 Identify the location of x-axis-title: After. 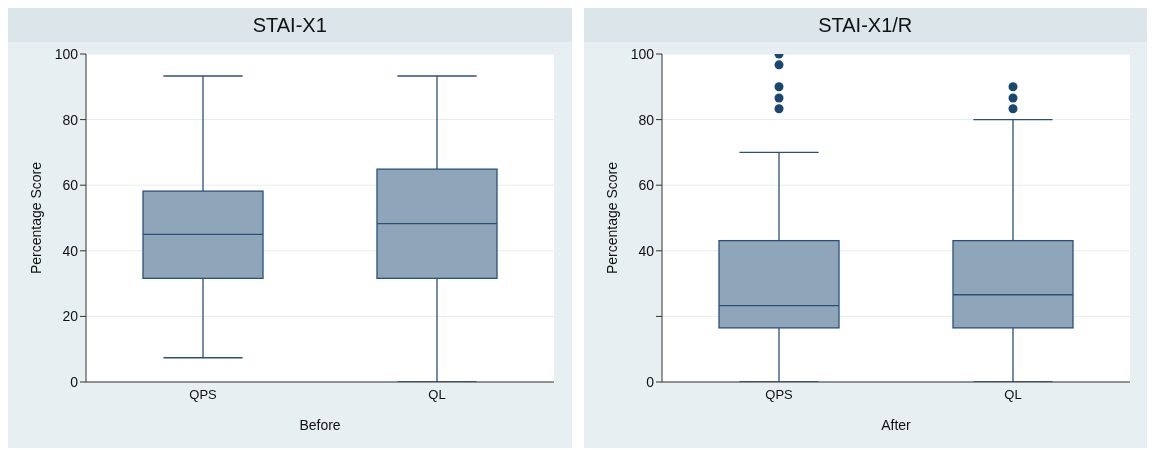
(895, 425).